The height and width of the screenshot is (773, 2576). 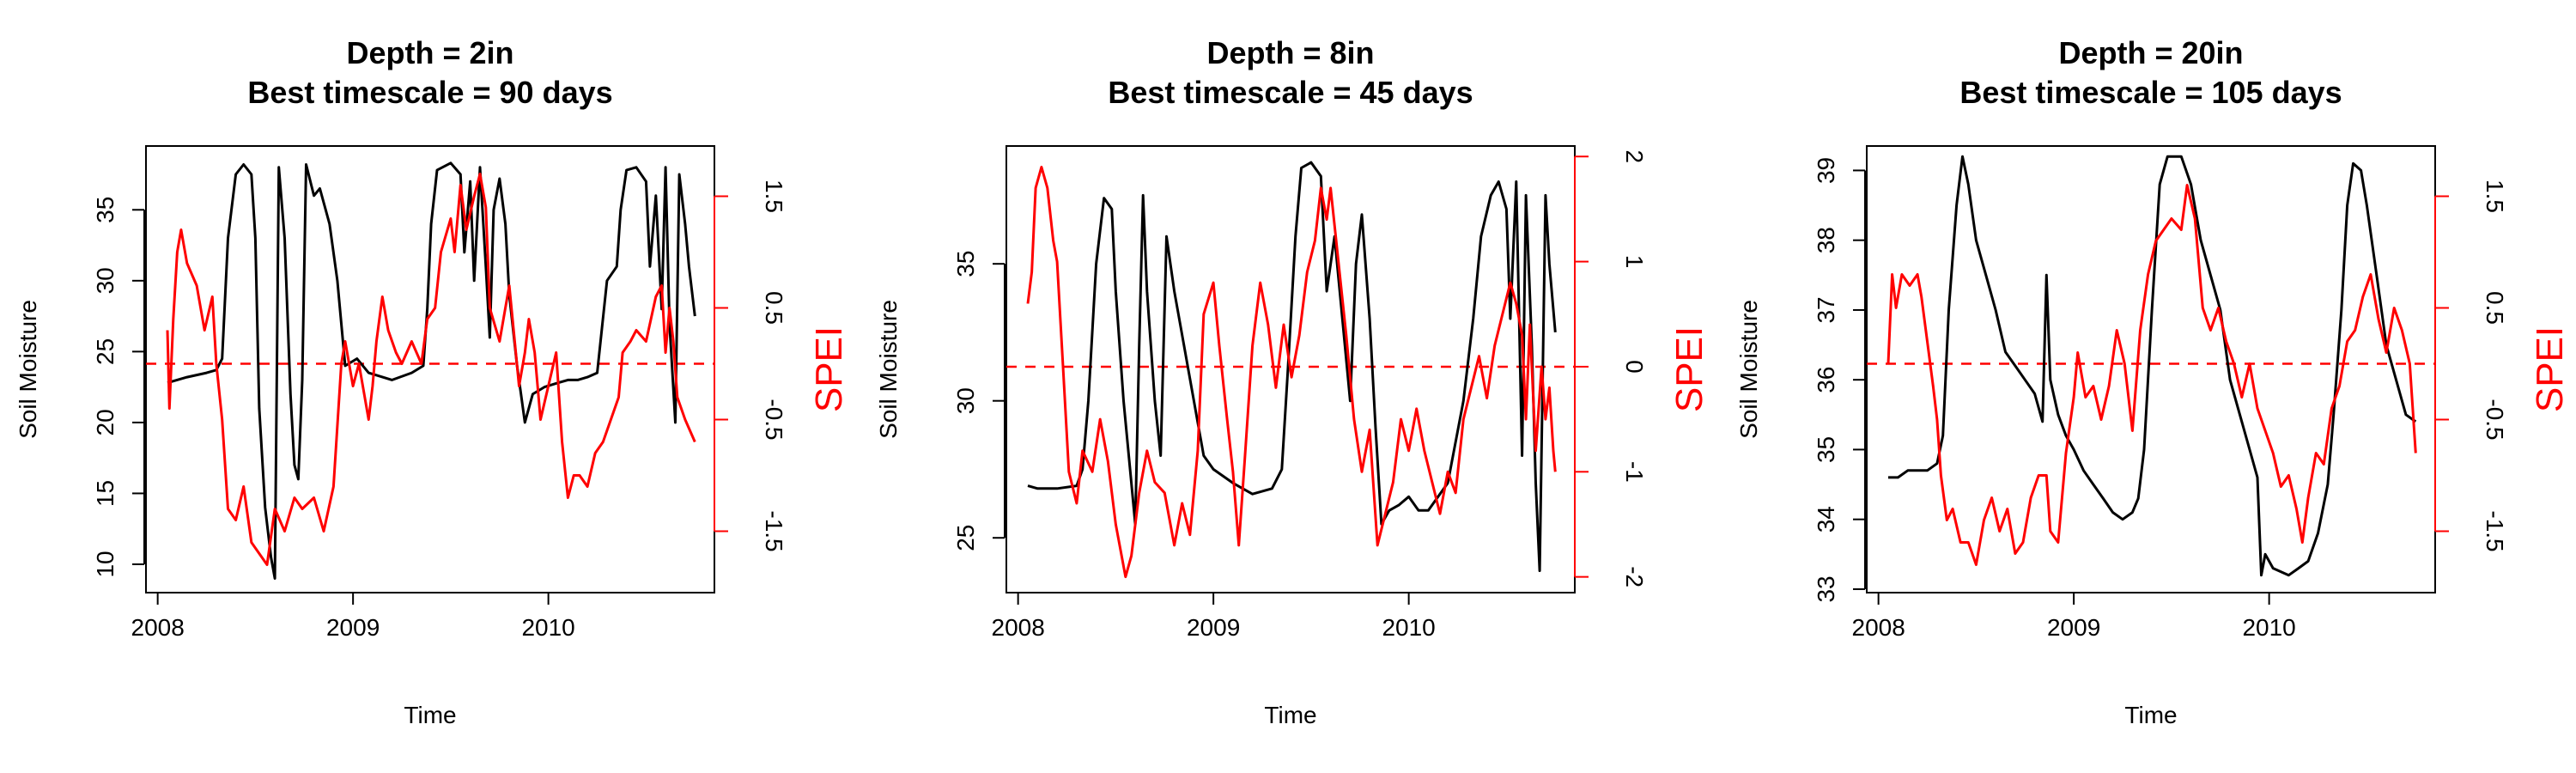 What do you see at coordinates (1634, 576) in the screenshot?
I see `y2-tick-label: -2` at bounding box center [1634, 576].